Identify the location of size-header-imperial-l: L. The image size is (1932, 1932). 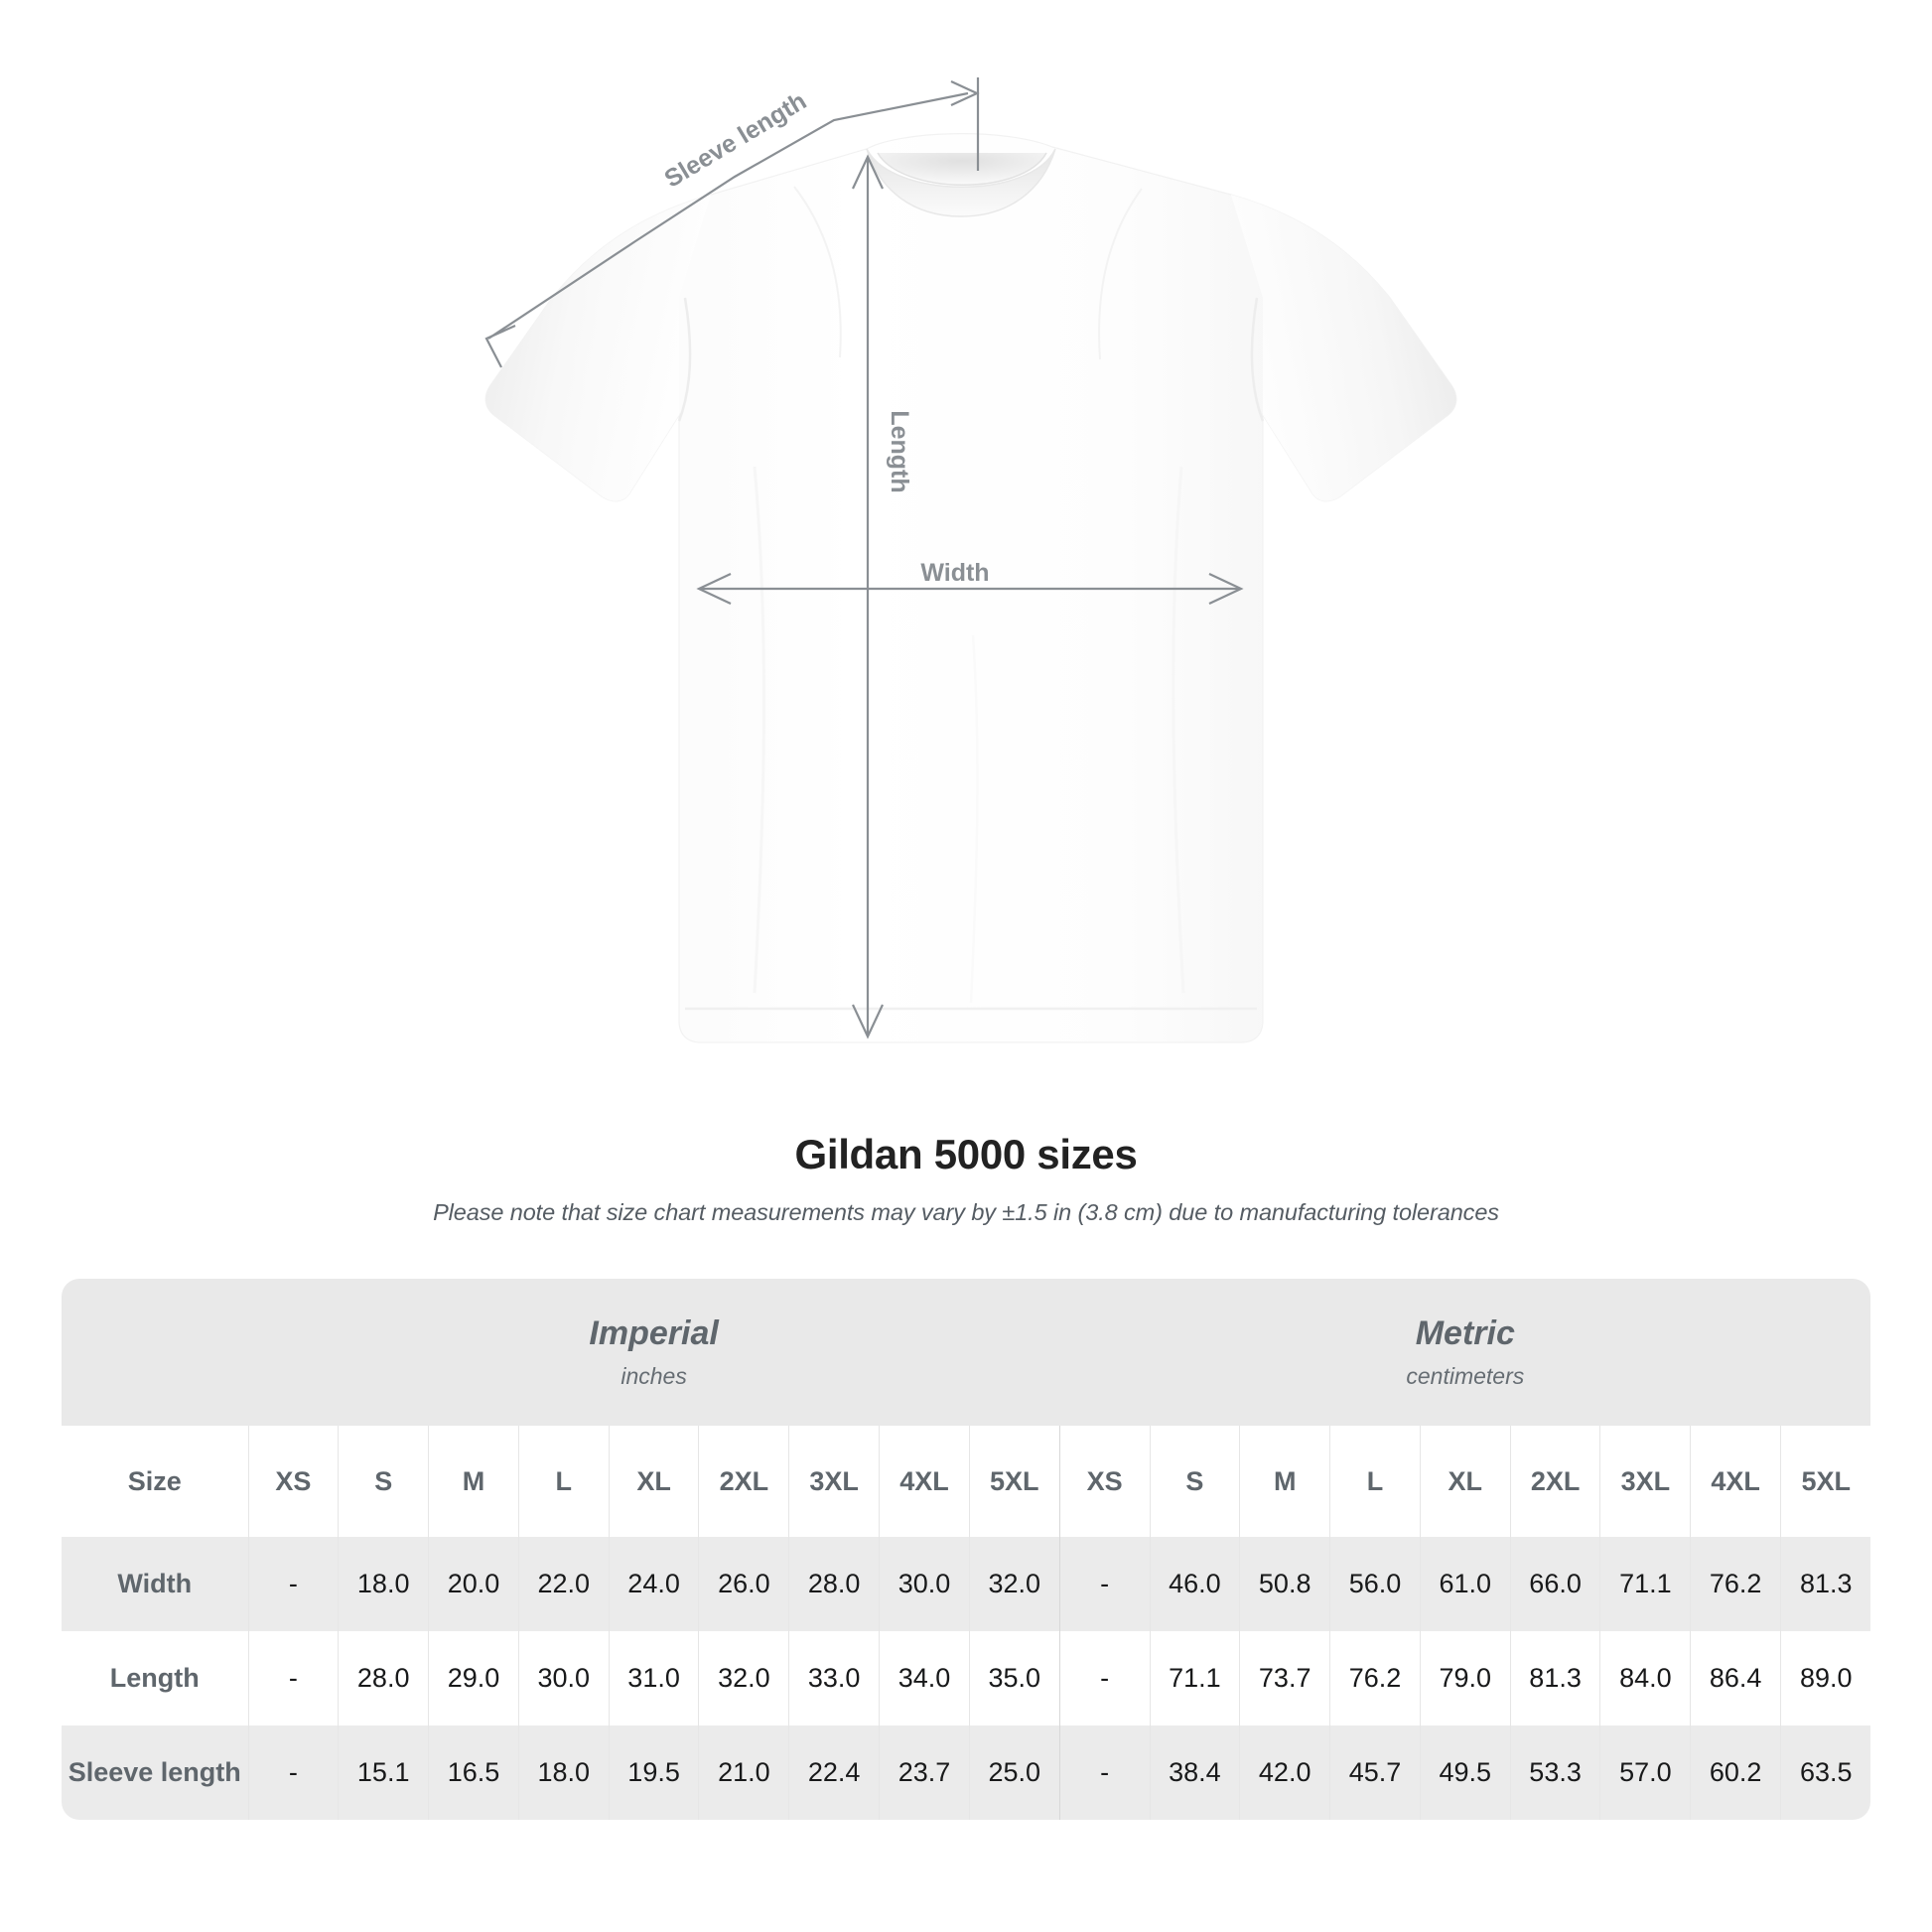
(564, 1481).